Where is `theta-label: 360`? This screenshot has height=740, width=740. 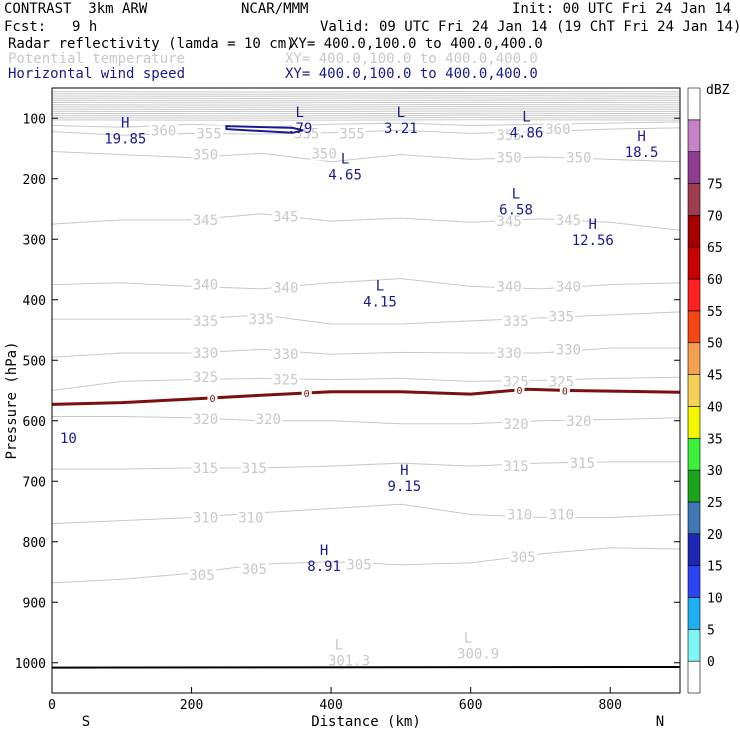
theta-label: 360 is located at coordinates (557, 130).